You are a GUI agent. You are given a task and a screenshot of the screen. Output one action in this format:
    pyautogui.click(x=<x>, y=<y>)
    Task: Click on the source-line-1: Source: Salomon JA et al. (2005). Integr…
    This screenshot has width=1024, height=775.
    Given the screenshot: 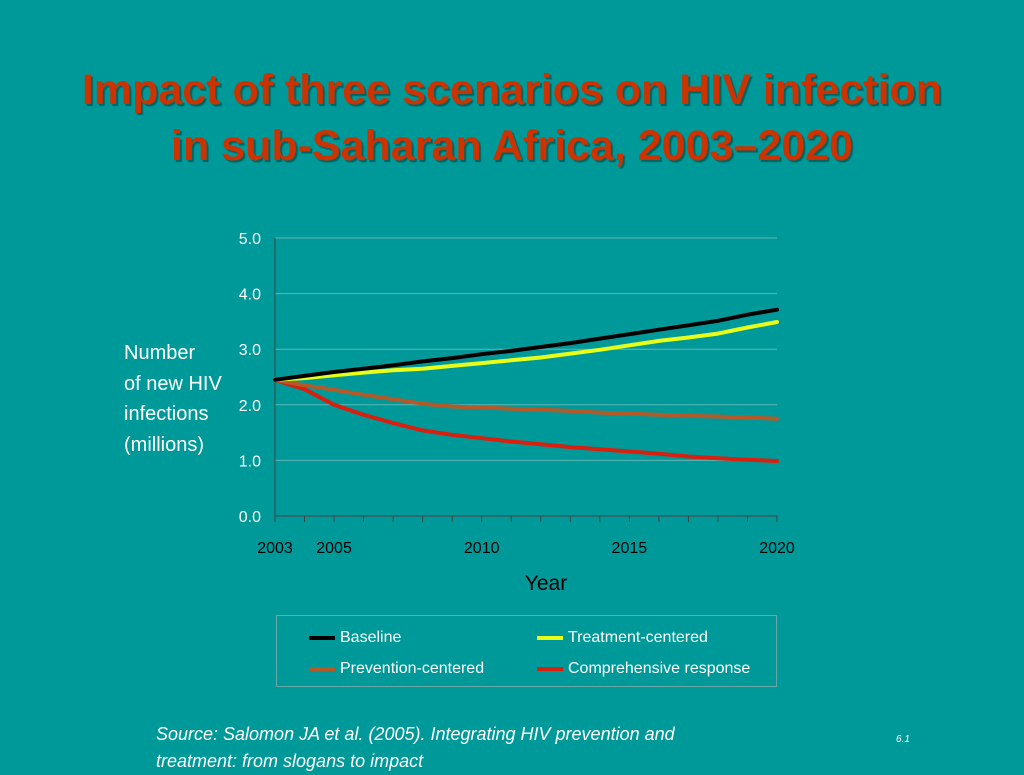 What is the action you would take?
    pyautogui.click(x=415, y=734)
    